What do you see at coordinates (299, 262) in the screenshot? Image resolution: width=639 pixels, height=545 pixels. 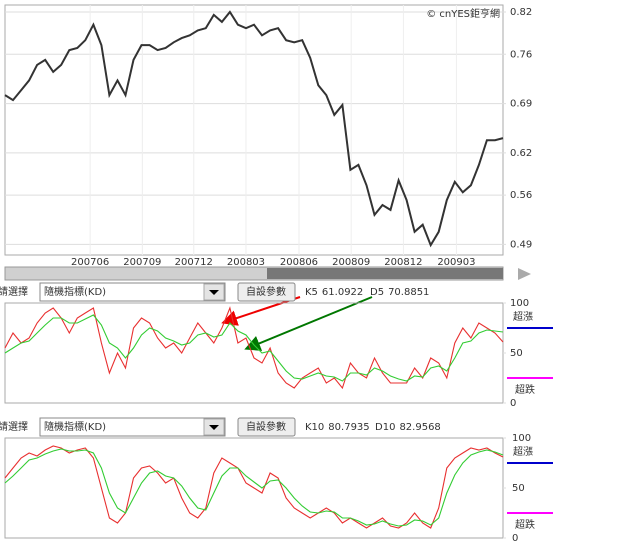 I see `x-tick-label: 200806` at bounding box center [299, 262].